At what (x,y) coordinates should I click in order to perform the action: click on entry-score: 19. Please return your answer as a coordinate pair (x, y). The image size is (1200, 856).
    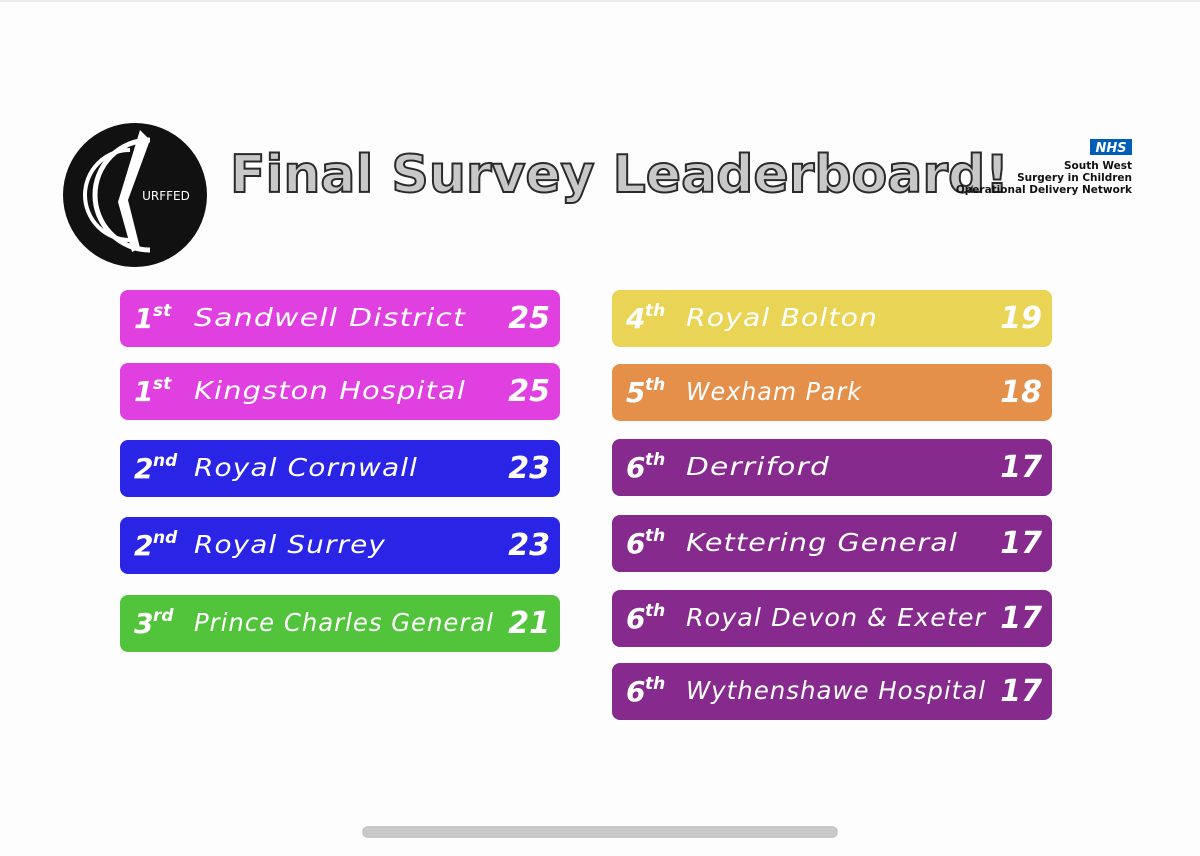
    Looking at the image, I should click on (1021, 318).